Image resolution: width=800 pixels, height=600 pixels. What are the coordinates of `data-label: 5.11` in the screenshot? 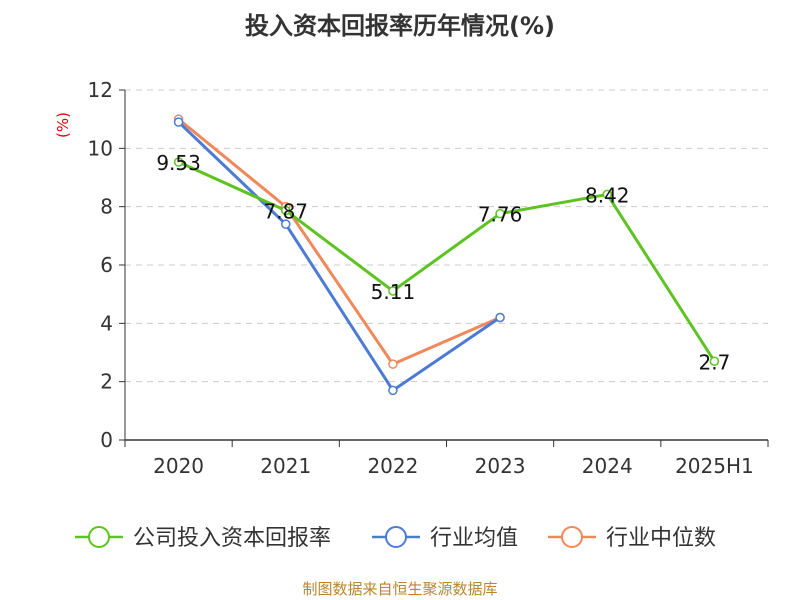 It's located at (393, 292).